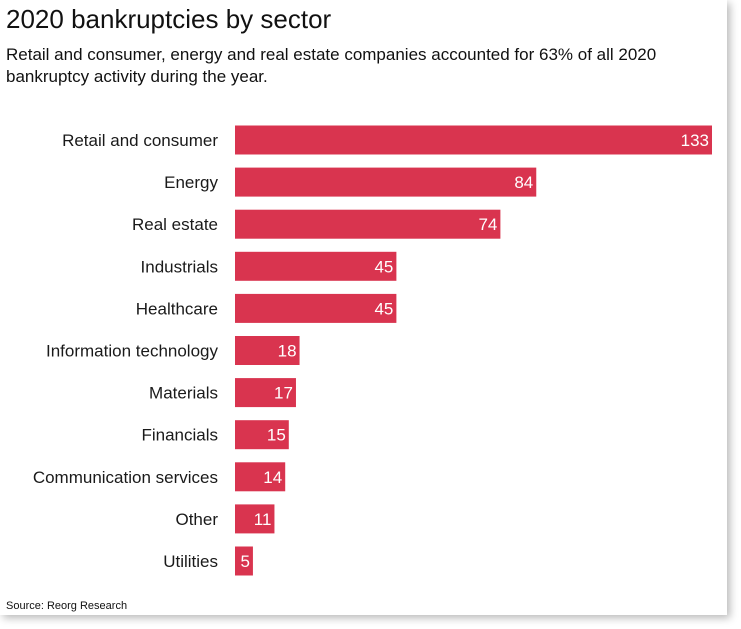 This screenshot has height=629, width=741. Describe the element at coordinates (383, 266) in the screenshot. I see `value-label-industrials: 45` at that location.